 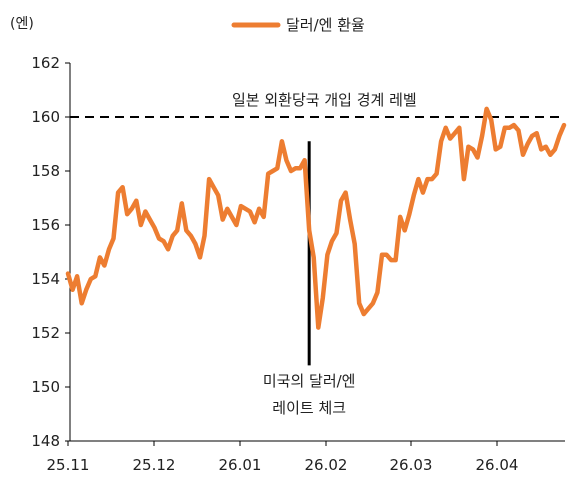 I want to click on legend: 달러/엔 환율, so click(x=298, y=25).